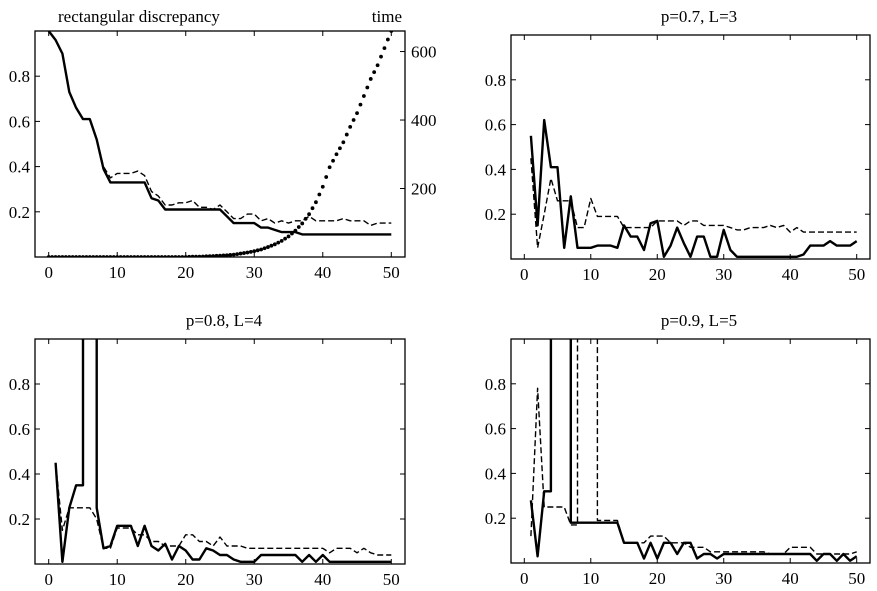 This screenshot has height=591, width=877. I want to click on panel-title: p=0.7, L=3, so click(699, 16).